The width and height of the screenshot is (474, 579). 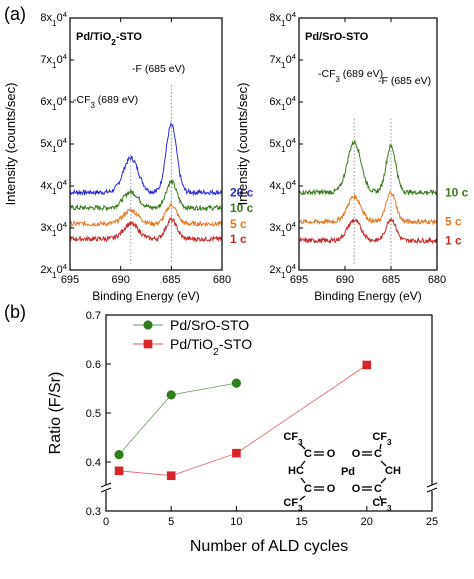 What do you see at coordinates (55, 413) in the screenshot?
I see `y-axis-label: Ratio (F/Sr)` at bounding box center [55, 413].